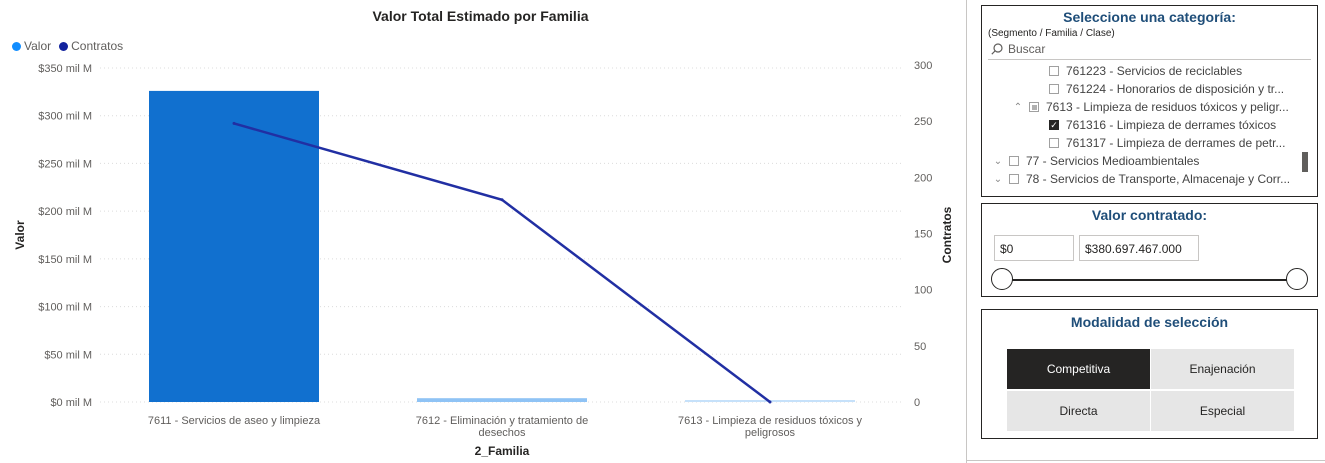 The width and height of the screenshot is (1325, 463). Describe the element at coordinates (20, 235) in the screenshot. I see `y-axis-title: Valor` at that location.